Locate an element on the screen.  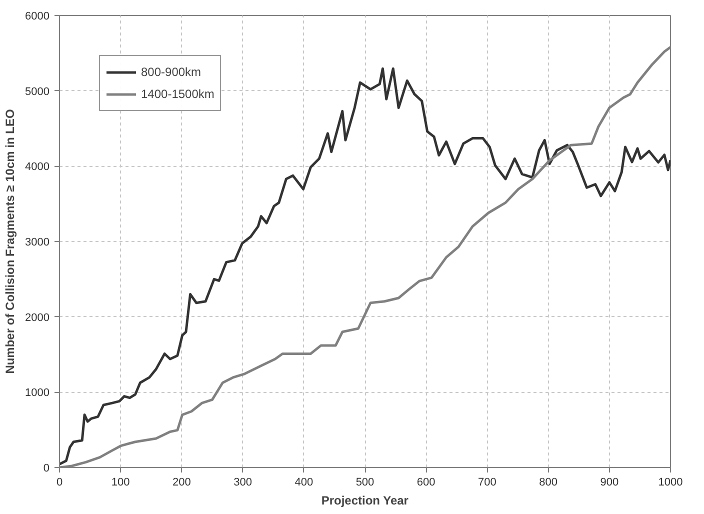
x-axis-title: Projection Year is located at coordinates (365, 501).